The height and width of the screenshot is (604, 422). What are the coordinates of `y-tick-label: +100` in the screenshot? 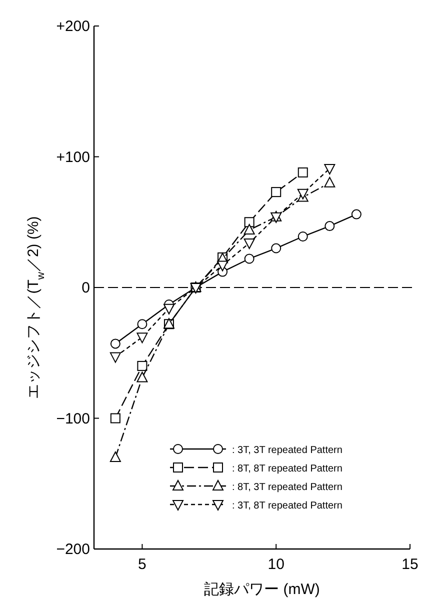 It's located at (73, 157).